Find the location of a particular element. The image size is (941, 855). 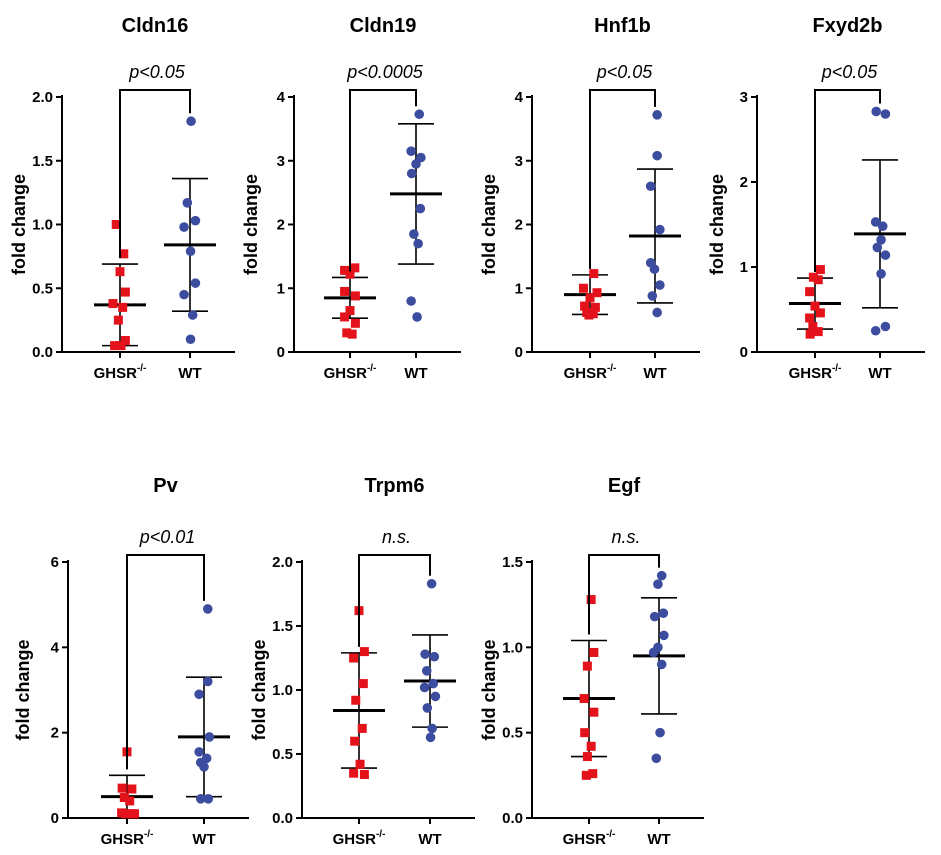

y-tick-label: 2.0 is located at coordinates (282, 562).